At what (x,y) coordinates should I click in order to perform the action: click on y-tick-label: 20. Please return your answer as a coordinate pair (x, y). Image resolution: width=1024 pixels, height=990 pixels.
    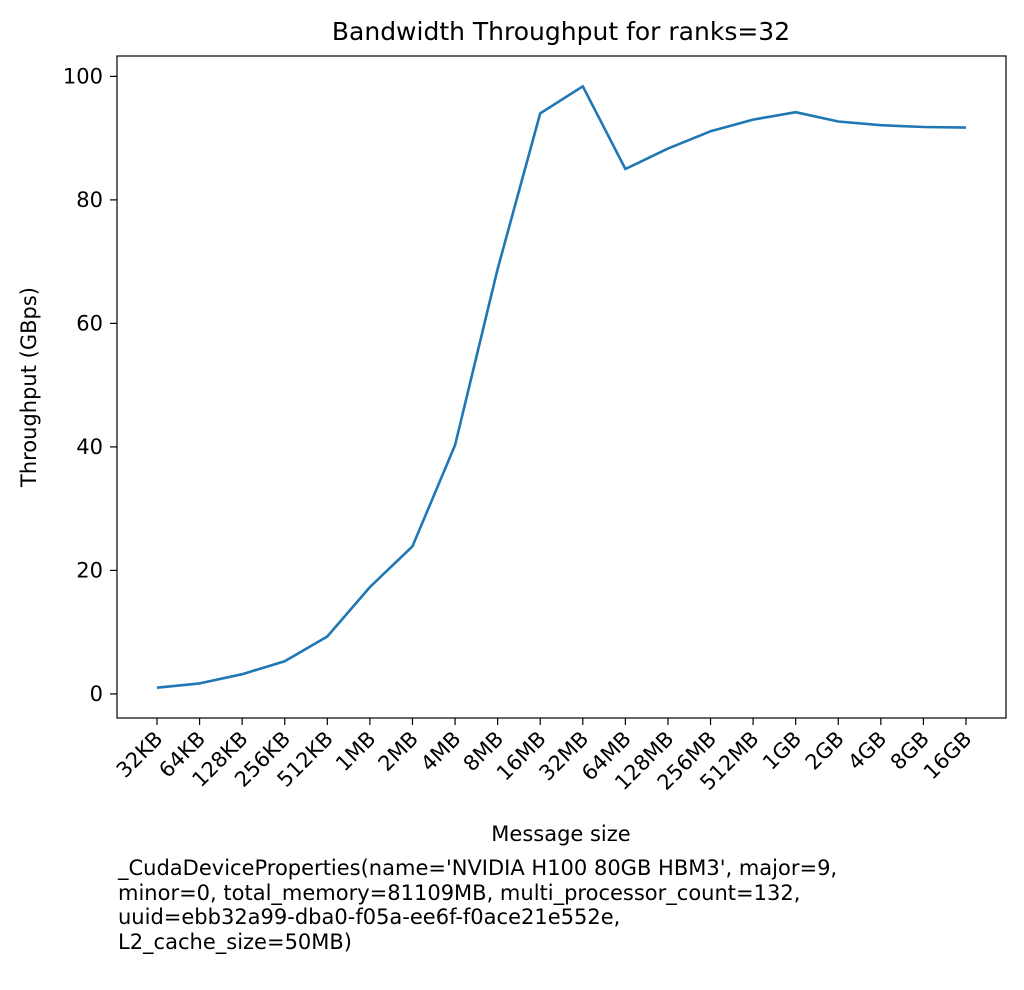
    Looking at the image, I should click on (89, 570).